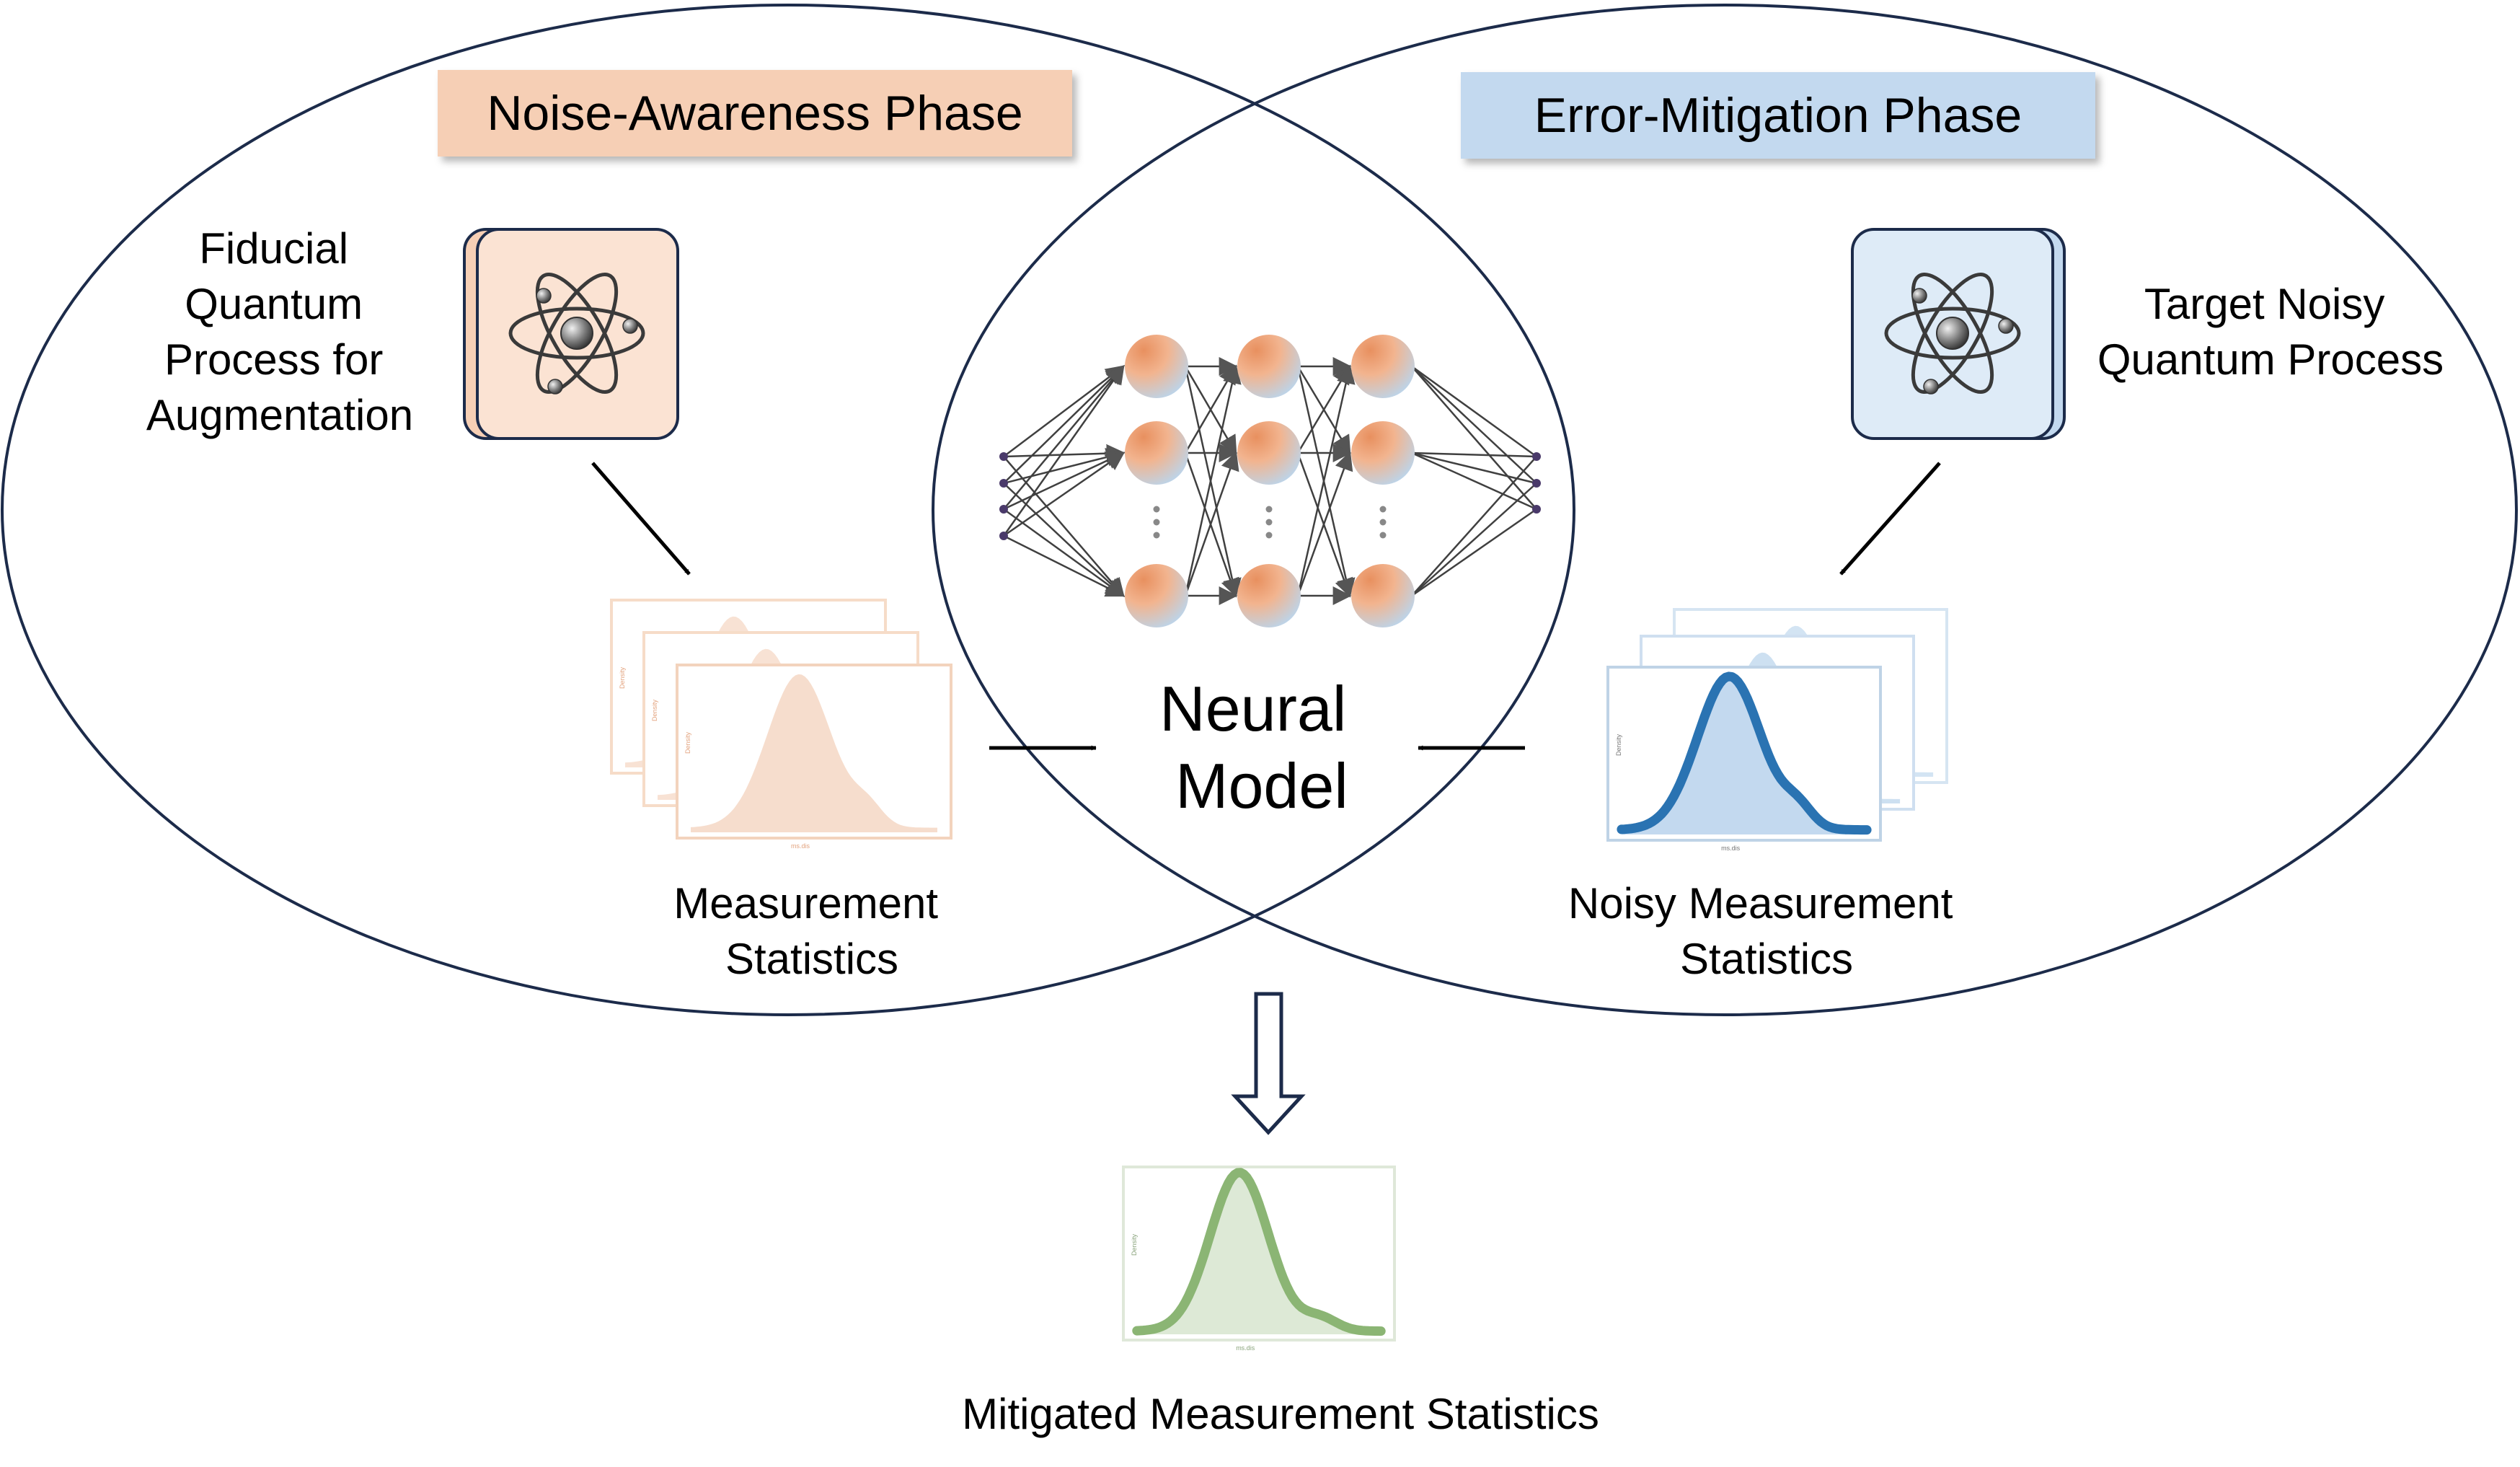 The image size is (2520, 1467). What do you see at coordinates (1766, 931) in the screenshot?
I see `noisy-measurement-statistics-label: Noisy Measurement Statistics` at bounding box center [1766, 931].